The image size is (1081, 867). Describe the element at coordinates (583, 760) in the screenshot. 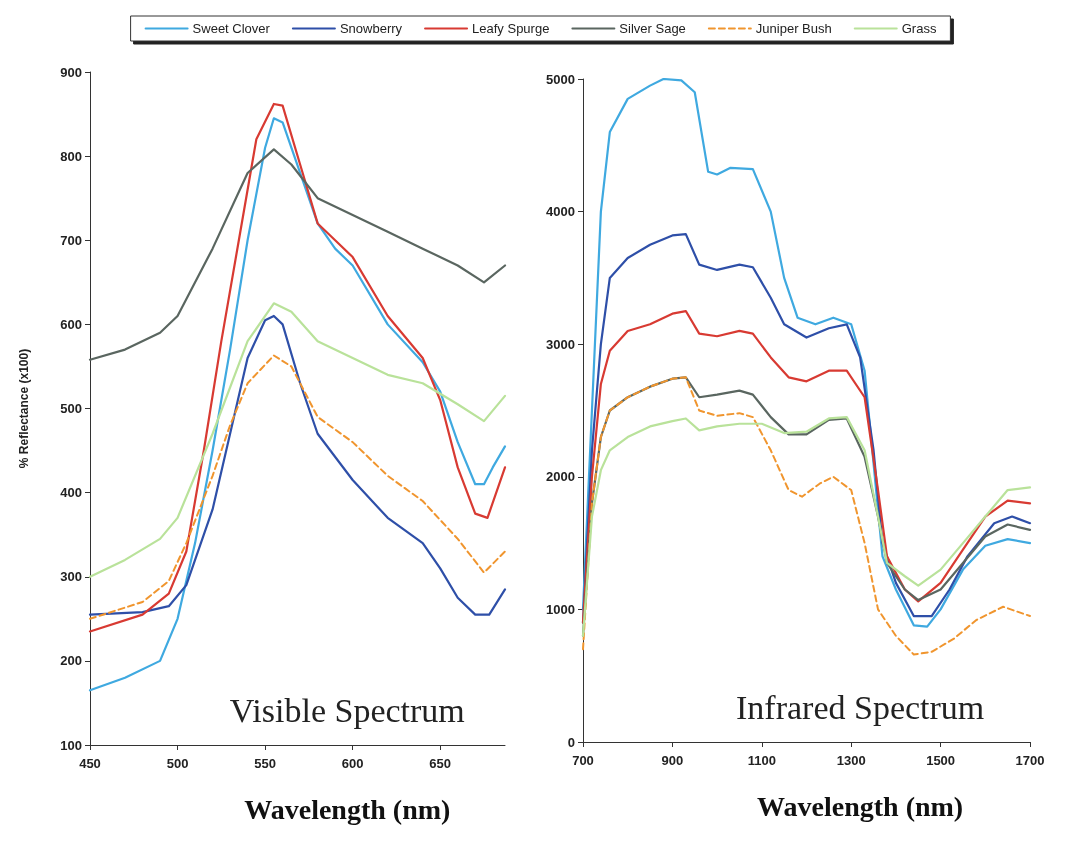

I see `x-tick-label: 700` at that location.